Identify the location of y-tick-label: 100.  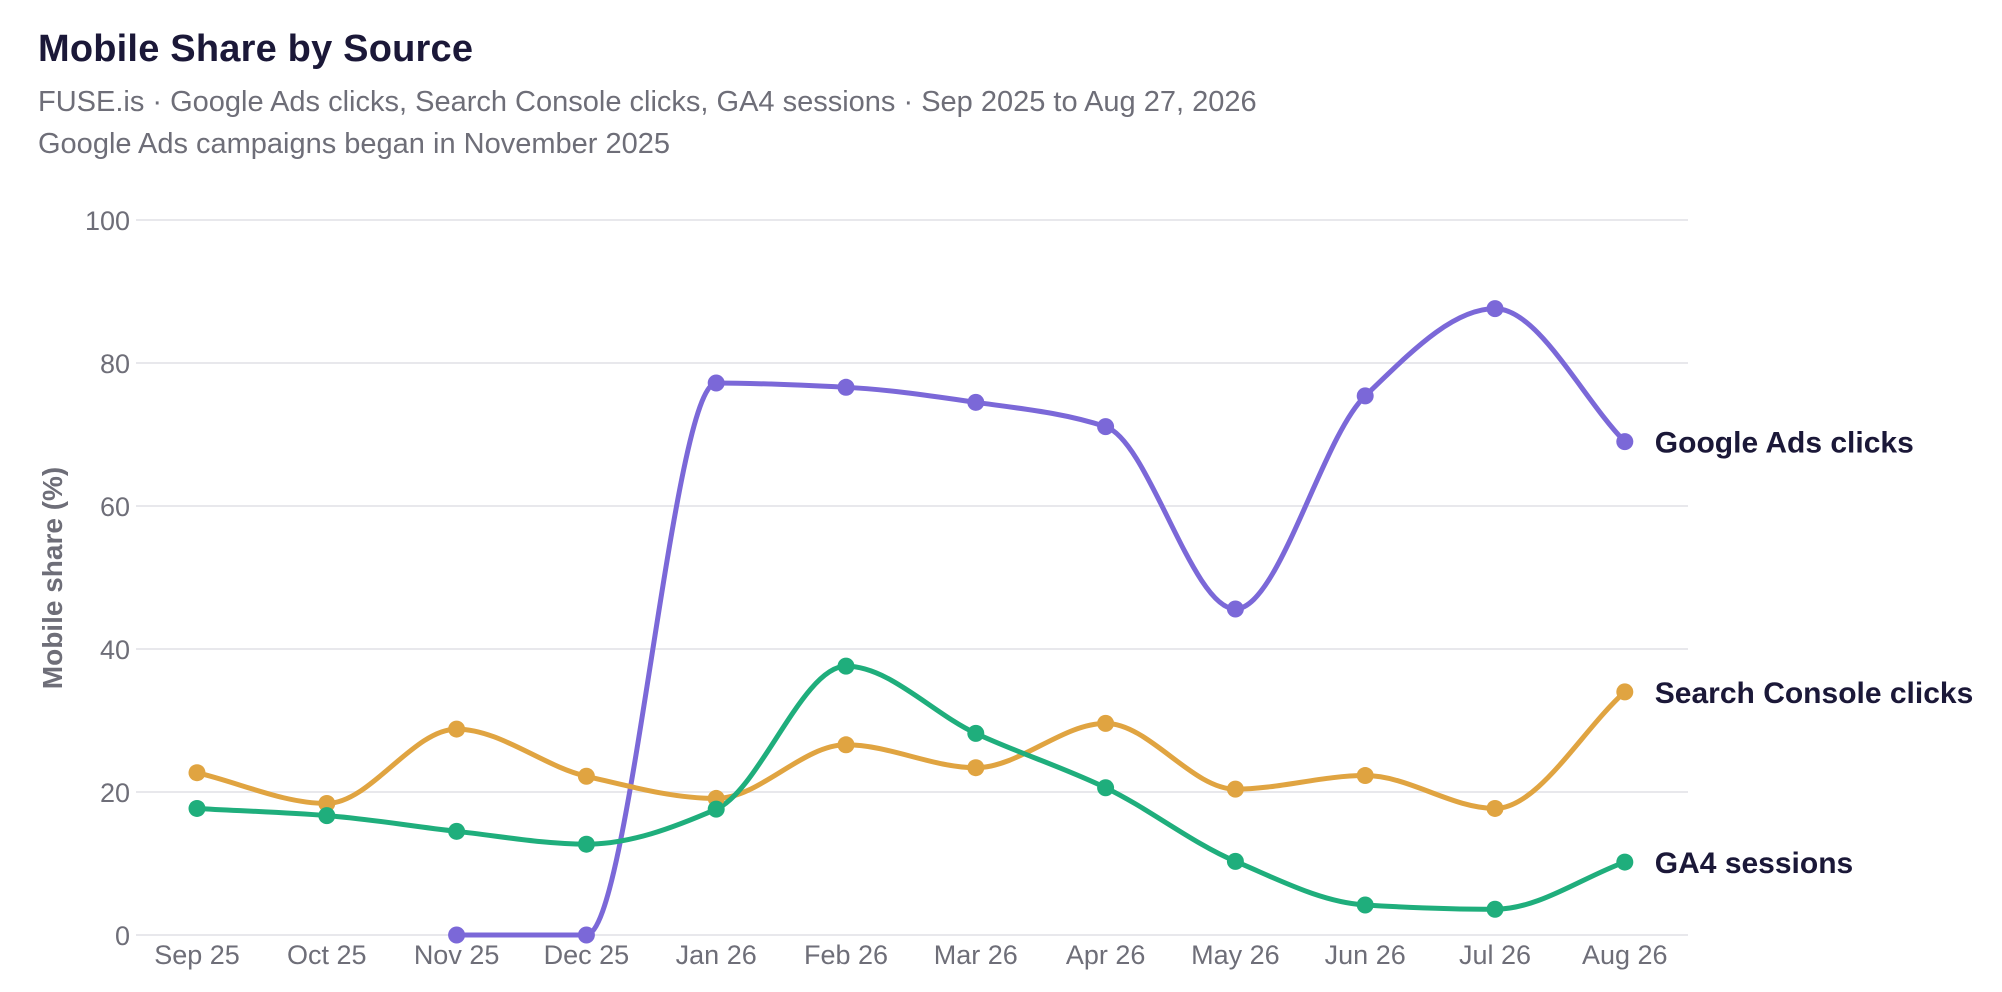
(107, 221).